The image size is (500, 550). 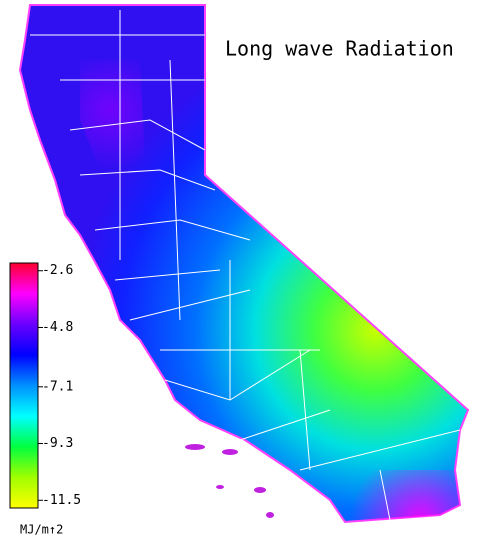 What do you see at coordinates (61, 500) in the screenshot?
I see `colorbar-tick-label: -11.5` at bounding box center [61, 500].